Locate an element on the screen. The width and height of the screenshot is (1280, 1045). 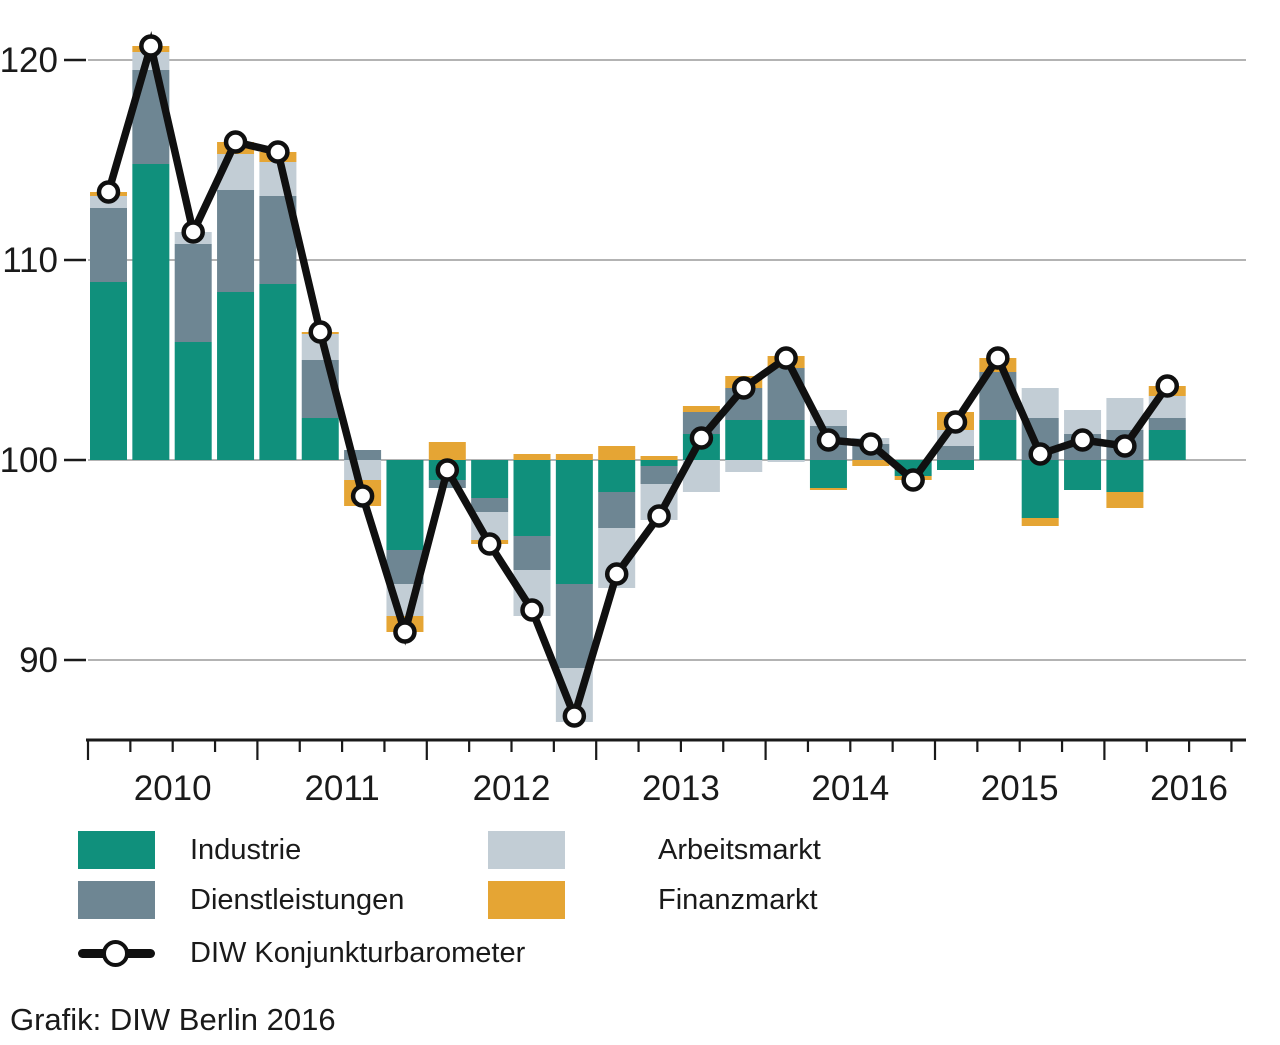
y-tick-label: 100 is located at coordinates (29, 460).